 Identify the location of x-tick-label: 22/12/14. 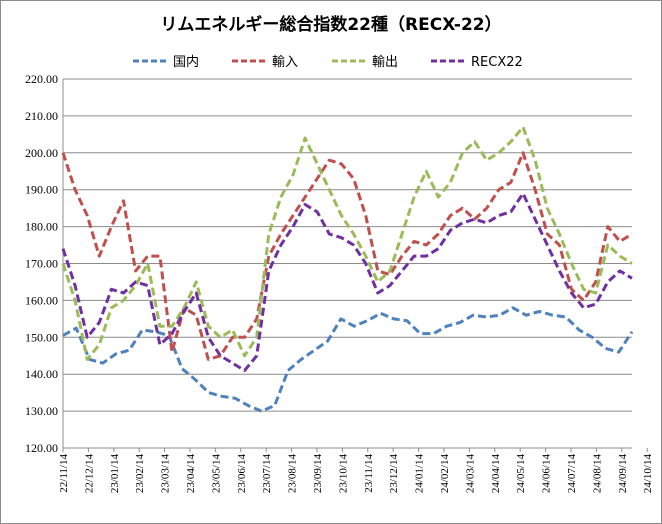
(89, 474).